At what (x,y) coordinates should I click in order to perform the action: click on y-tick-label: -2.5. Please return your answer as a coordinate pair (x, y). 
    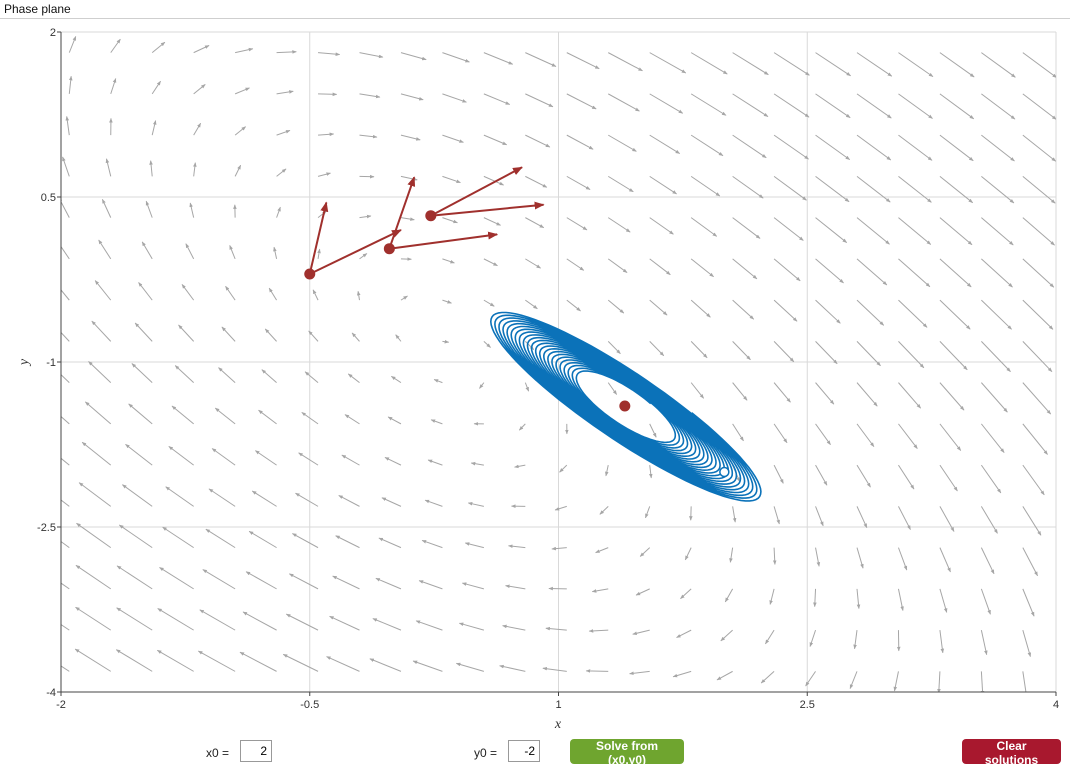
    Looking at the image, I should click on (46, 528).